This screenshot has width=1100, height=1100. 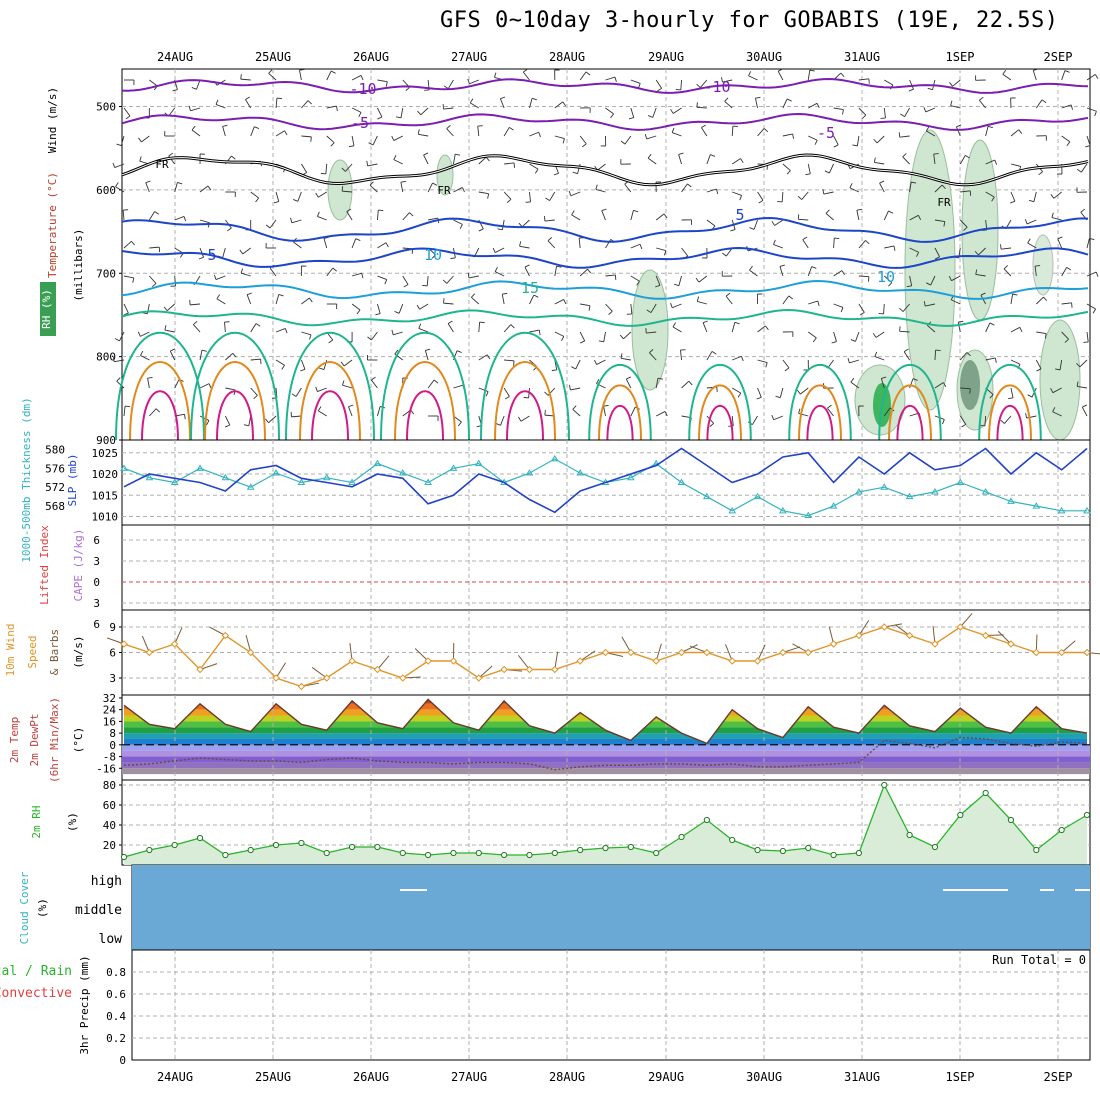 What do you see at coordinates (605, 721) in the screenshot?
I see `temp-line` at bounding box center [605, 721].